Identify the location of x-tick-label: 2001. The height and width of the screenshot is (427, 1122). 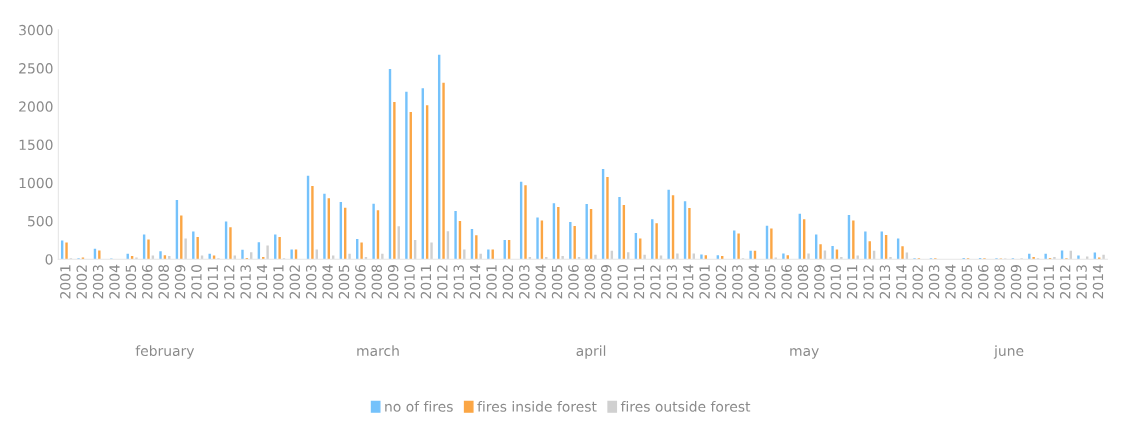
(491, 282).